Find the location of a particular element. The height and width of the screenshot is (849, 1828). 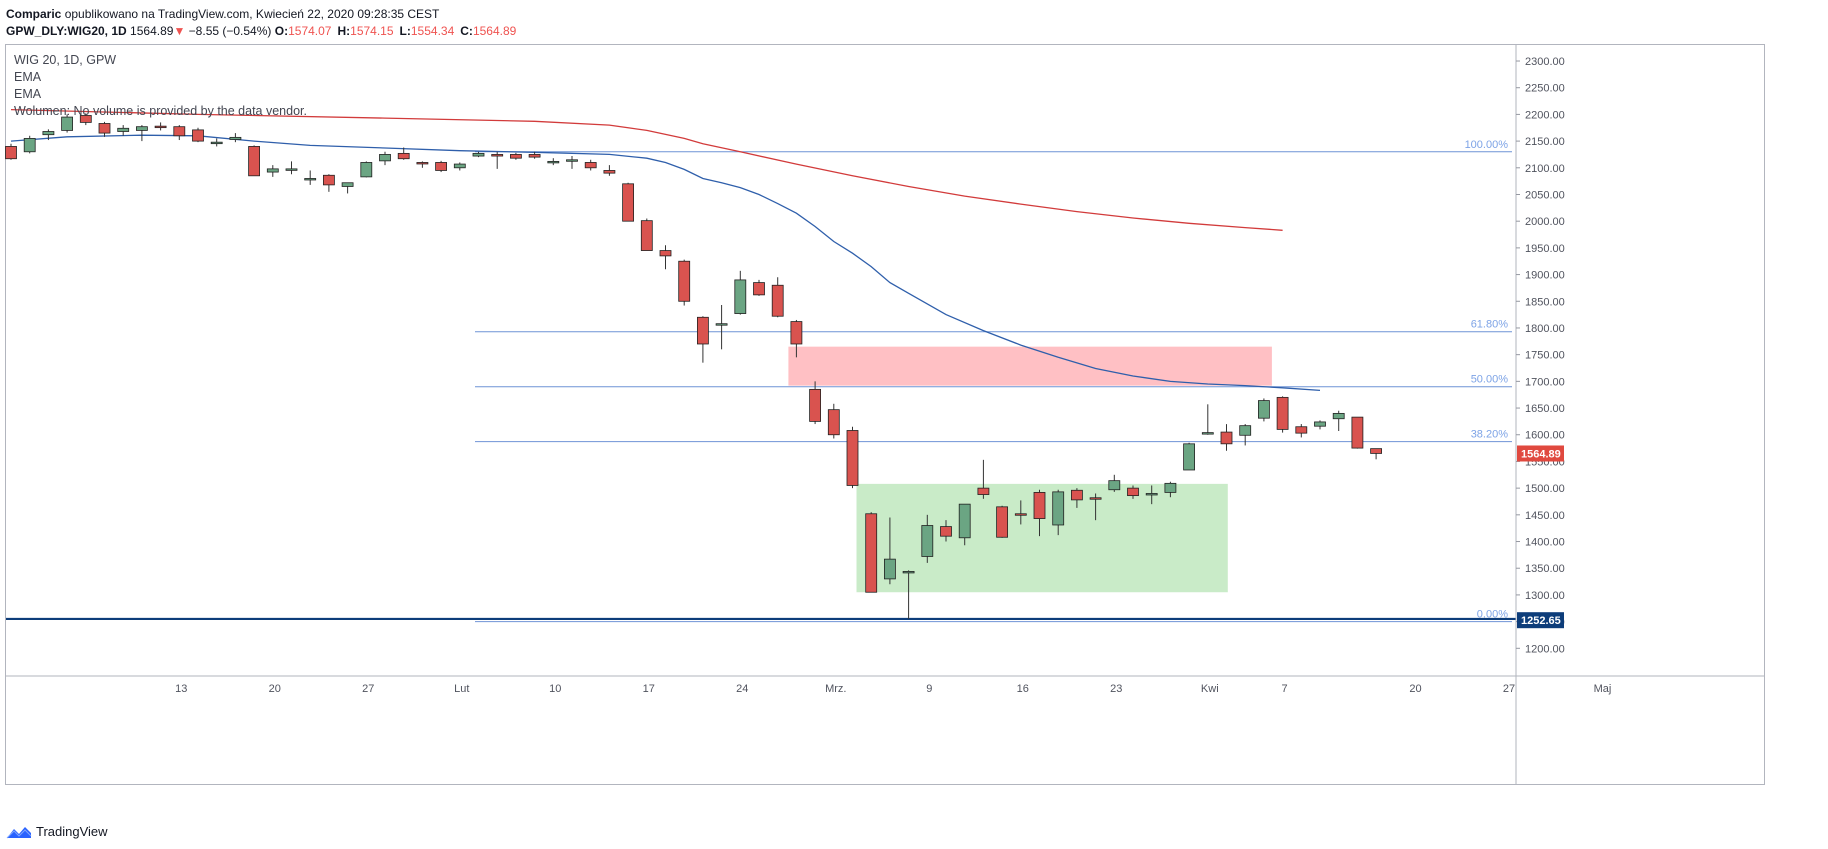

time-tick-label: Mrz. is located at coordinates (835, 689).